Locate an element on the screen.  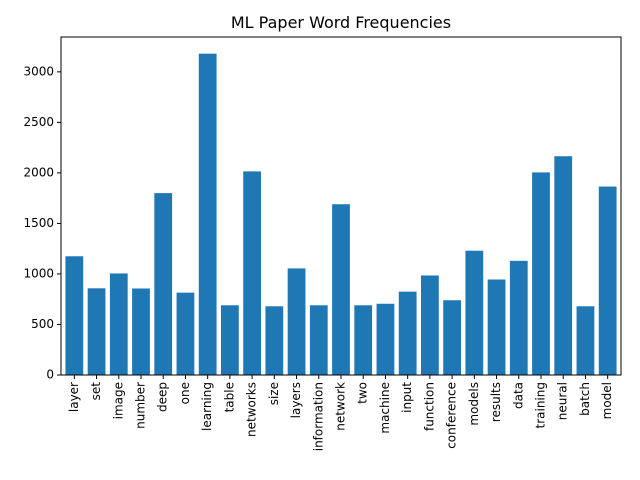
bar-two is located at coordinates (363, 340).